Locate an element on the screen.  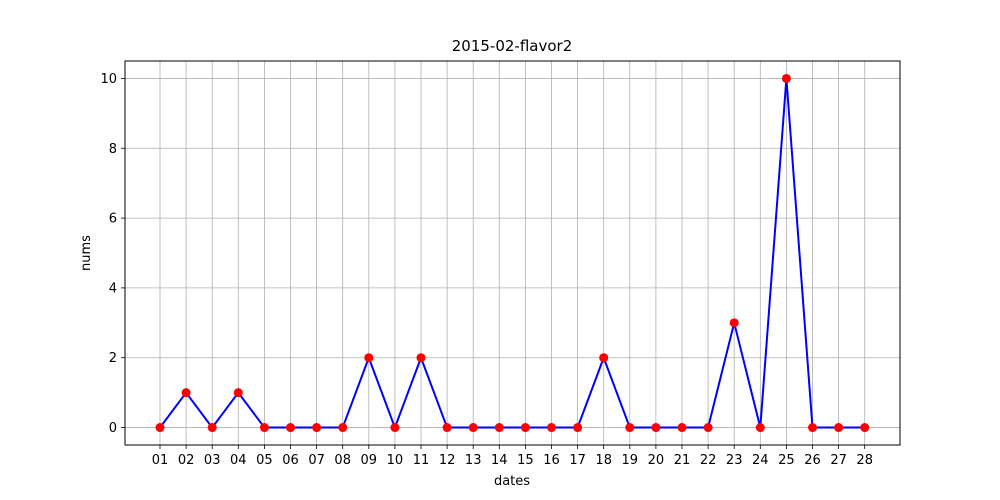
x-tick-label: 28 is located at coordinates (864, 460).